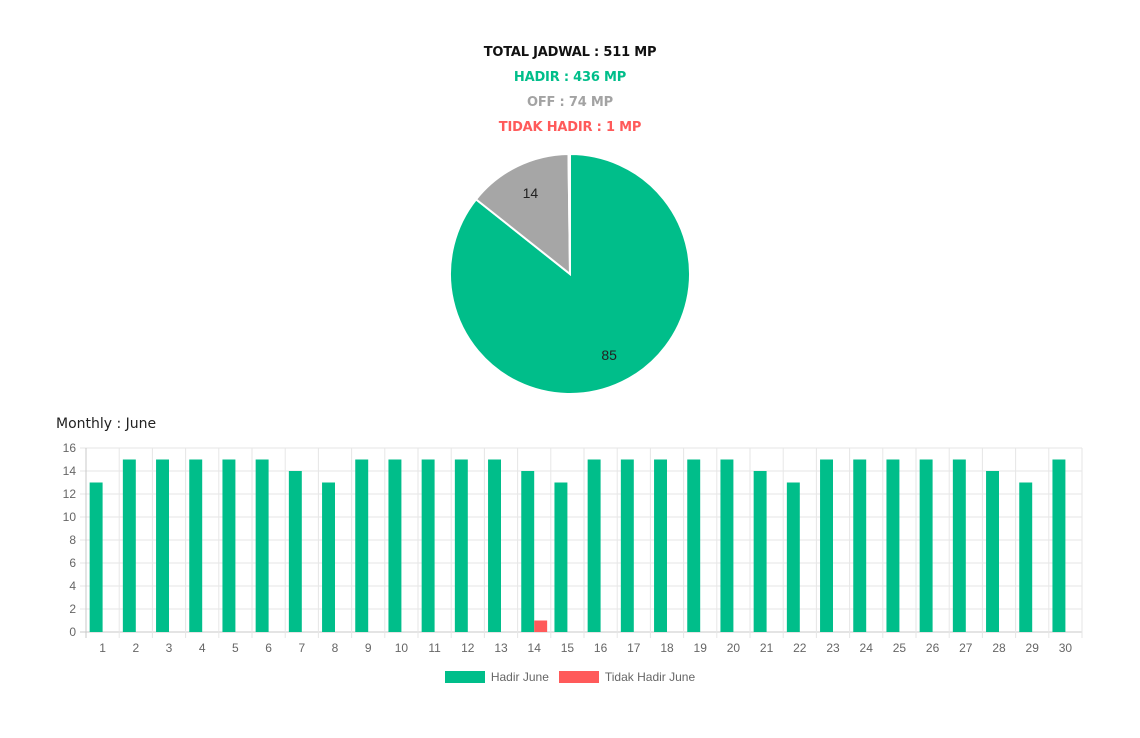 This screenshot has width=1140, height=738. Describe the element at coordinates (335, 648) in the screenshot. I see `x-tick-label: 8` at that location.